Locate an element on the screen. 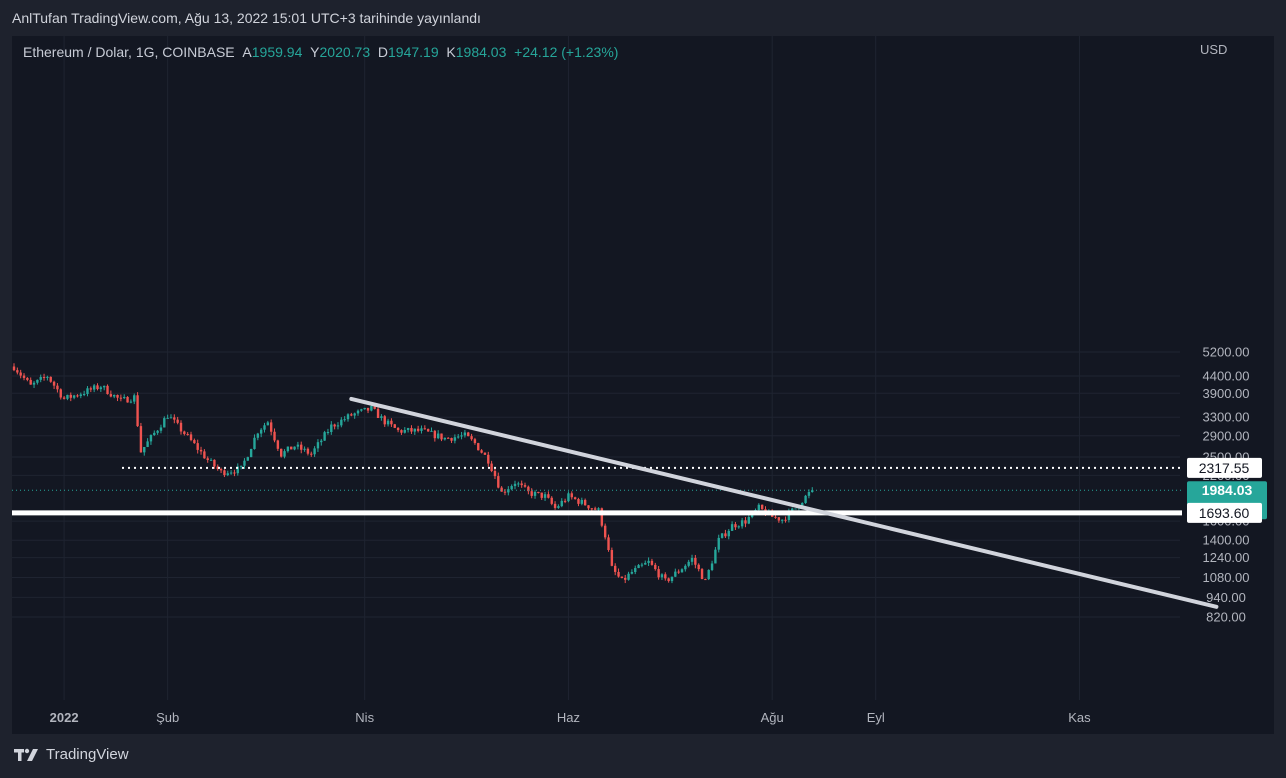 This screenshot has width=1286, height=778. y-tick-label: 940.00 is located at coordinates (1226, 597).